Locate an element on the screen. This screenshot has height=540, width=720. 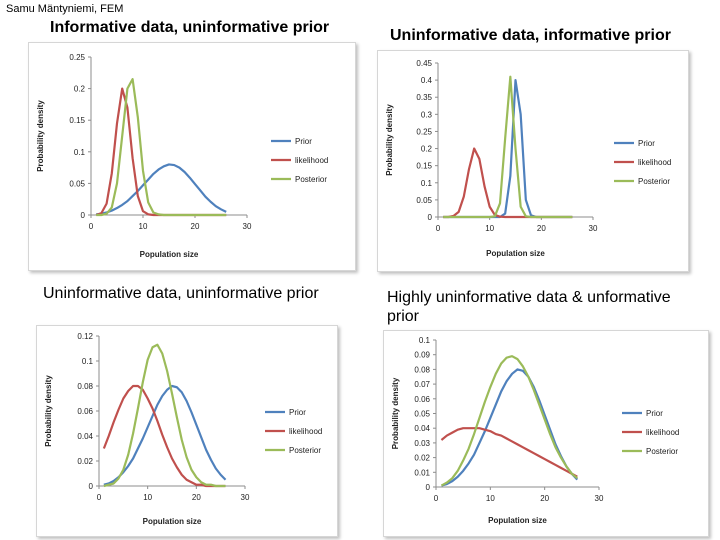
y-tick-label: 0.03 is located at coordinates (422, 443).